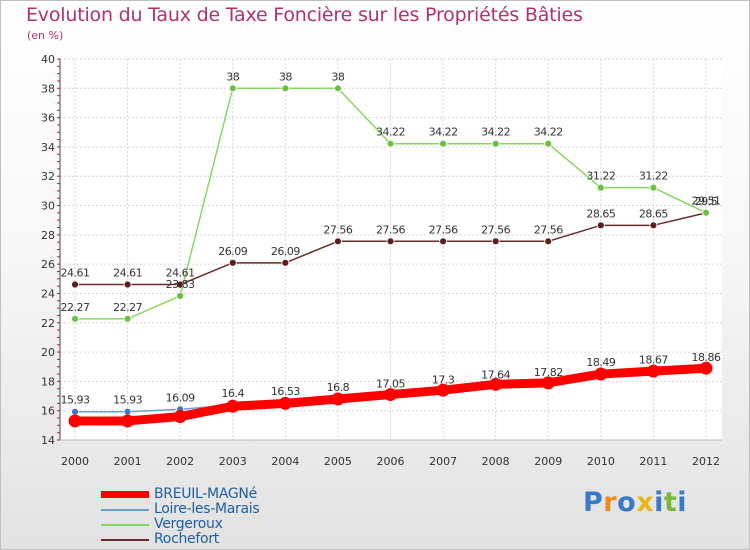 This screenshot has height=550, width=750. What do you see at coordinates (125, 510) in the screenshot?
I see `legend-swatch-loire` at bounding box center [125, 510].